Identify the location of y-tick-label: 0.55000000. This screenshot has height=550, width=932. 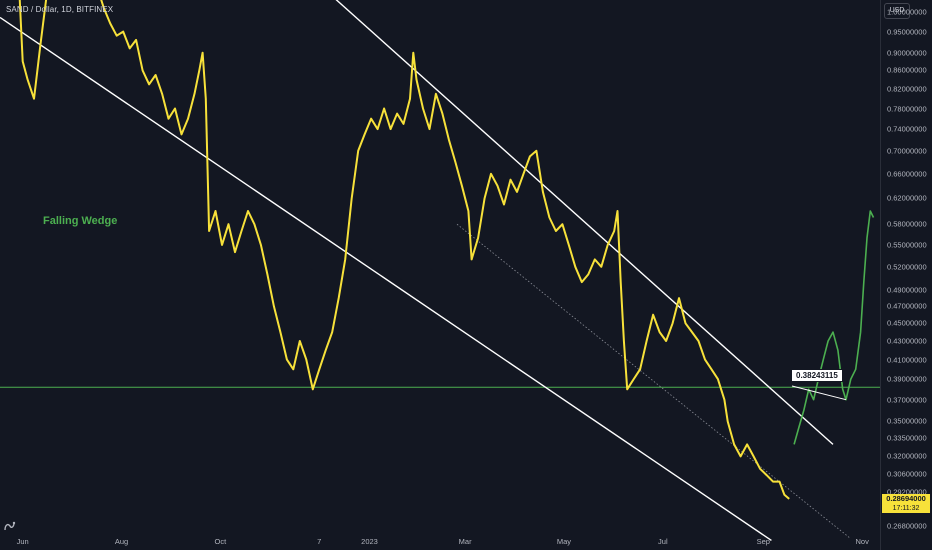
(907, 245).